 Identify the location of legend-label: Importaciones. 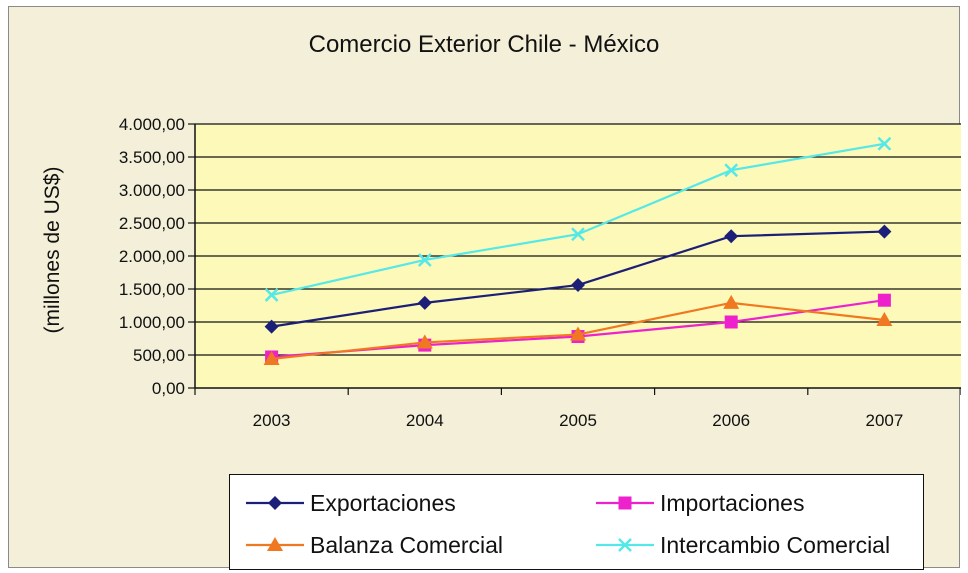
(732, 502).